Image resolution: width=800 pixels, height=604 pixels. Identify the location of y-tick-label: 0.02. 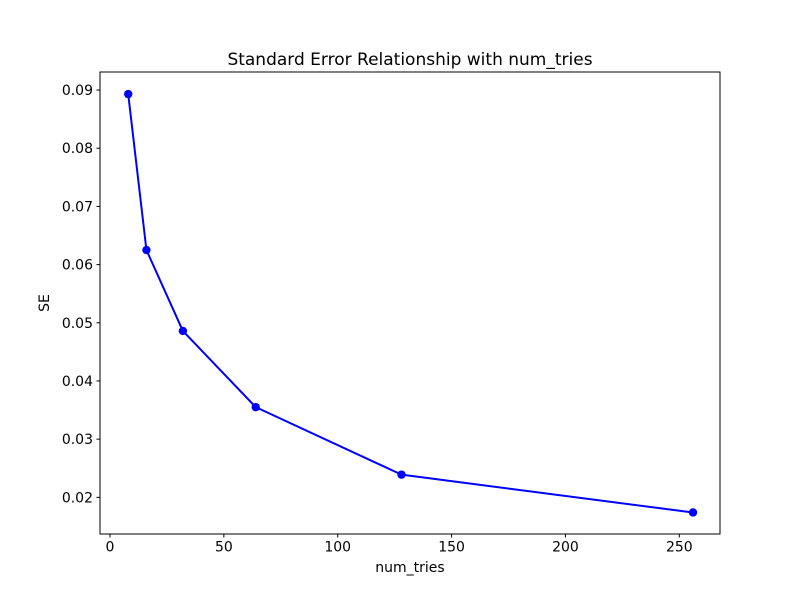
(77, 498).